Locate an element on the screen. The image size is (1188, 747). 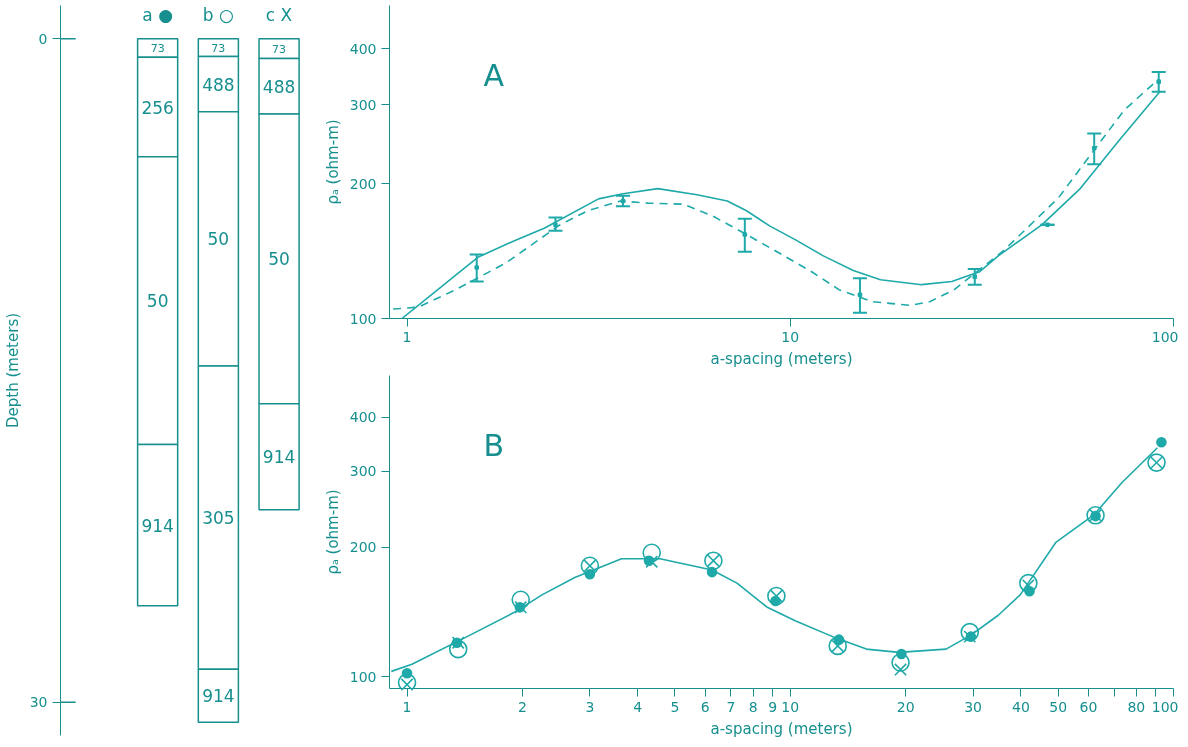
x-tick-label: 2 is located at coordinates (522, 706).